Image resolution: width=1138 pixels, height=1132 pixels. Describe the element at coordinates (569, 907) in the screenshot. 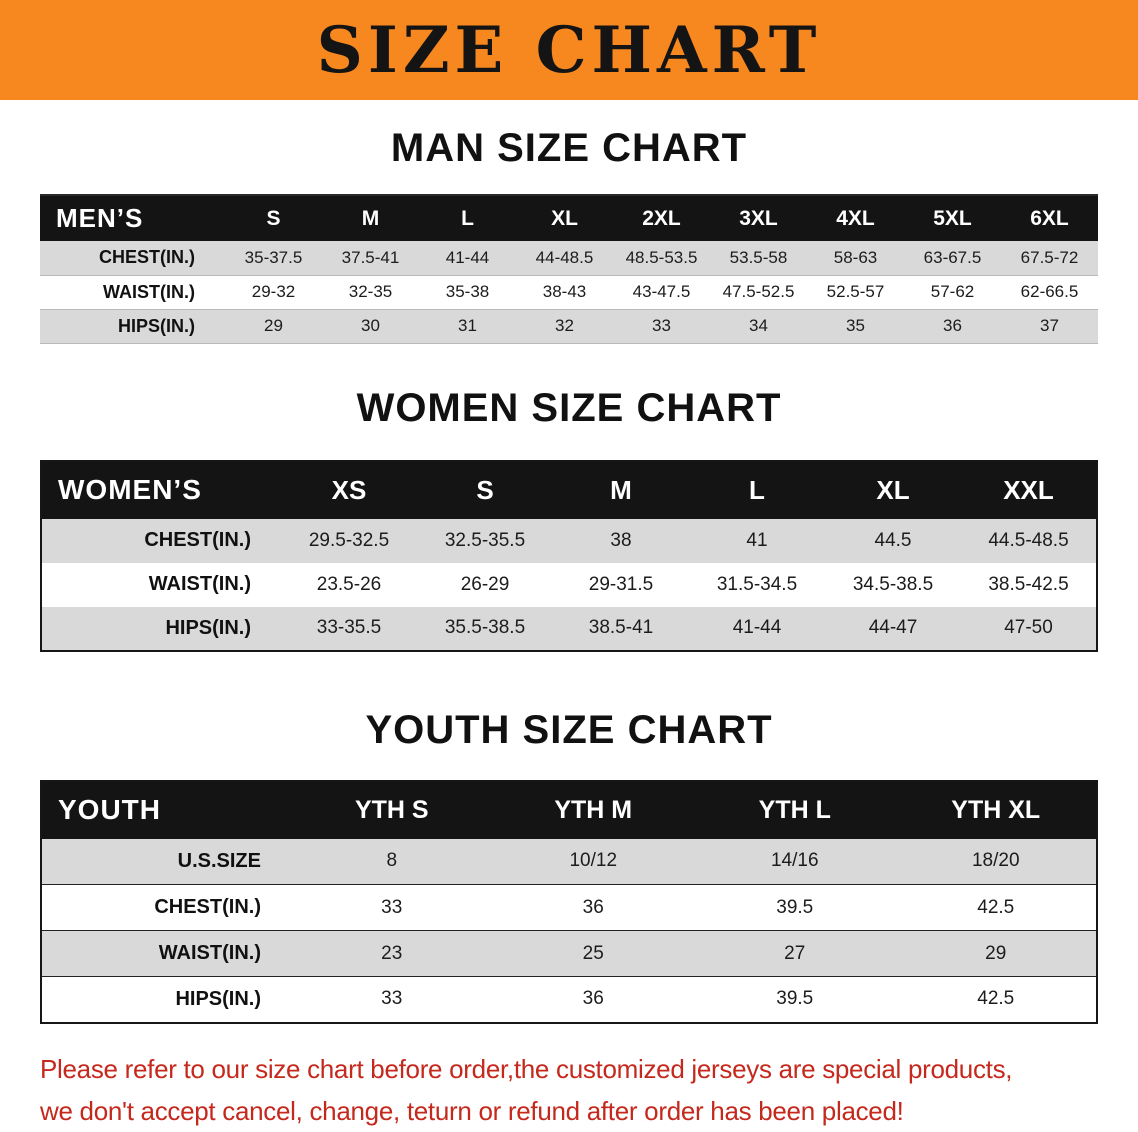

I see `table-row: CHEST(IN.) 33 36 39.5 42.5` at that location.